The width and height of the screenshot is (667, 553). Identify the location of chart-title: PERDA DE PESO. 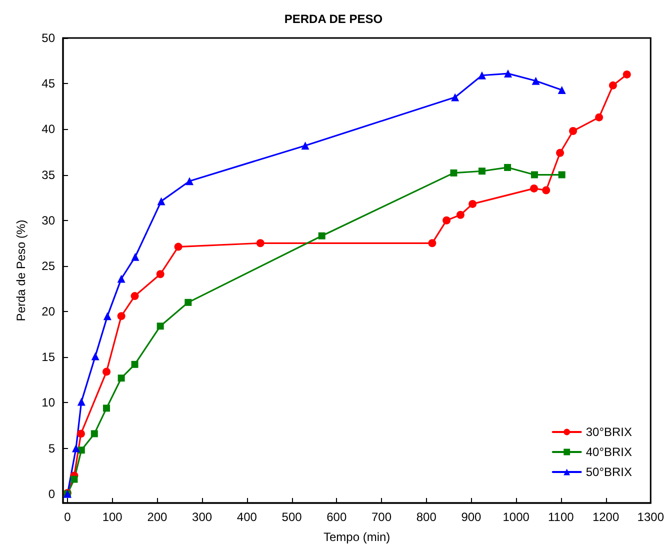
(333, 19).